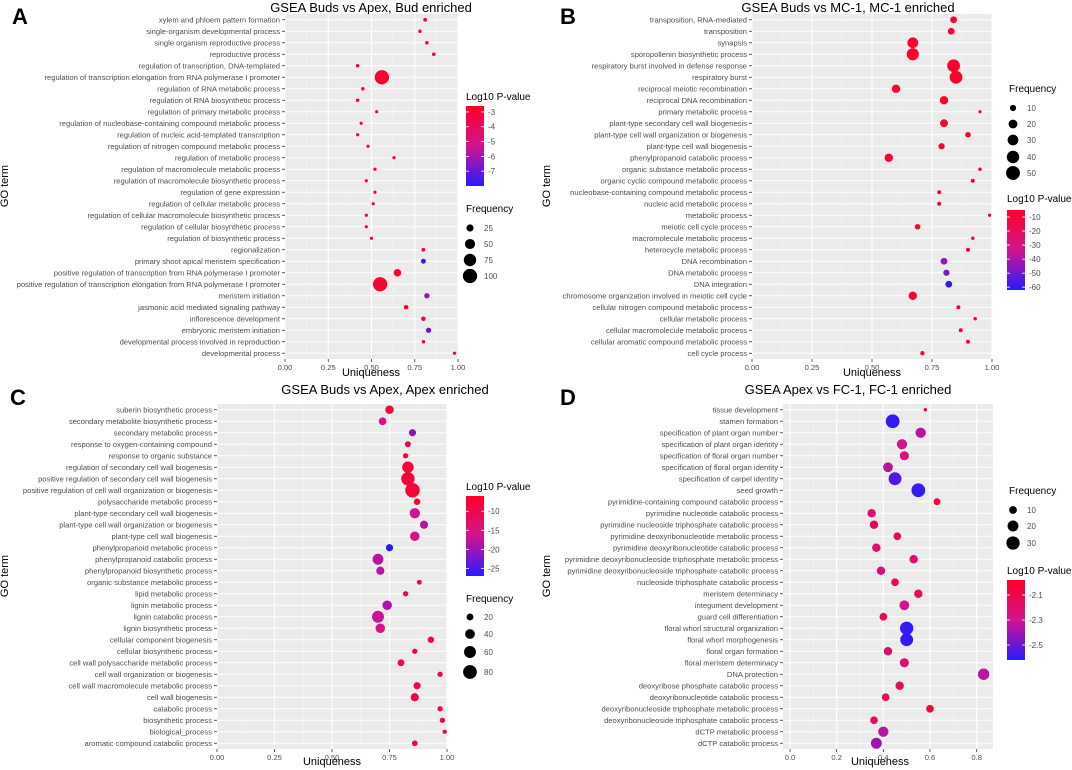 The image size is (1072, 770). Describe the element at coordinates (245, 54) in the screenshot. I see `y-tick-label: reproductive process` at that location.